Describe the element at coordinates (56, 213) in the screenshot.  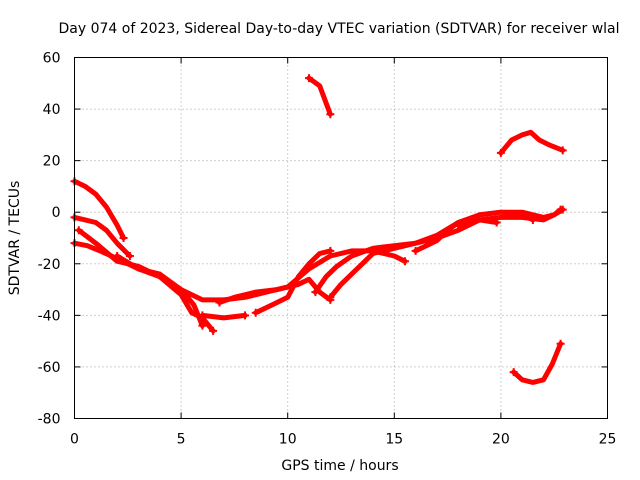
I see `y-tick-label: 0` at that location.